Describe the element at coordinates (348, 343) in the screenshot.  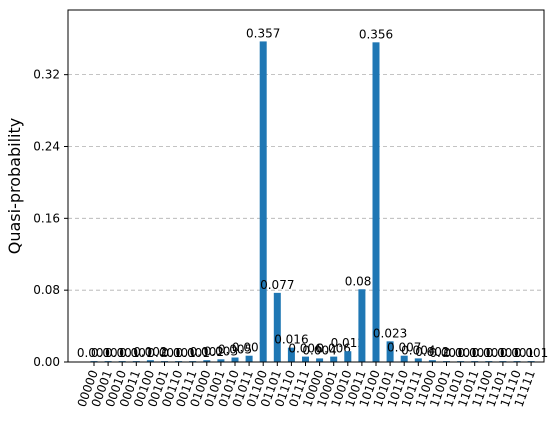
I see `data-label: 0.012` at that location.